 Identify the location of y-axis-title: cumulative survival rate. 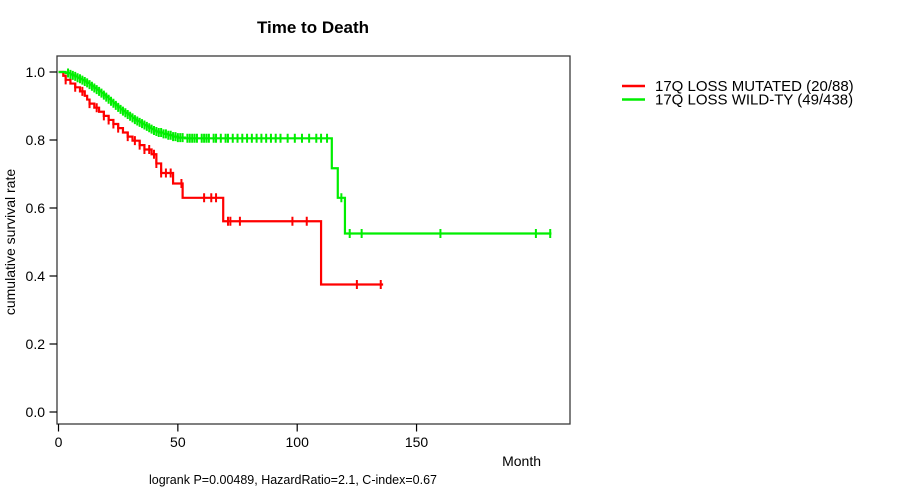
(10, 242).